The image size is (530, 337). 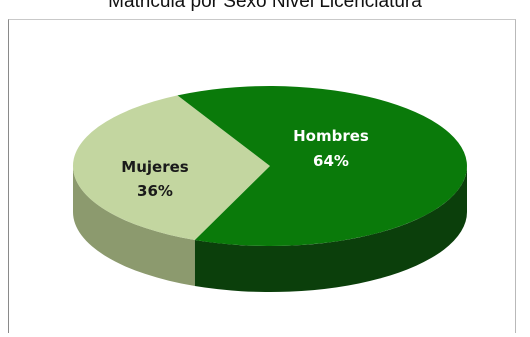 I want to click on chart-title: Matricula por Sexo Nivel Licenciatura, so click(x=265, y=6).